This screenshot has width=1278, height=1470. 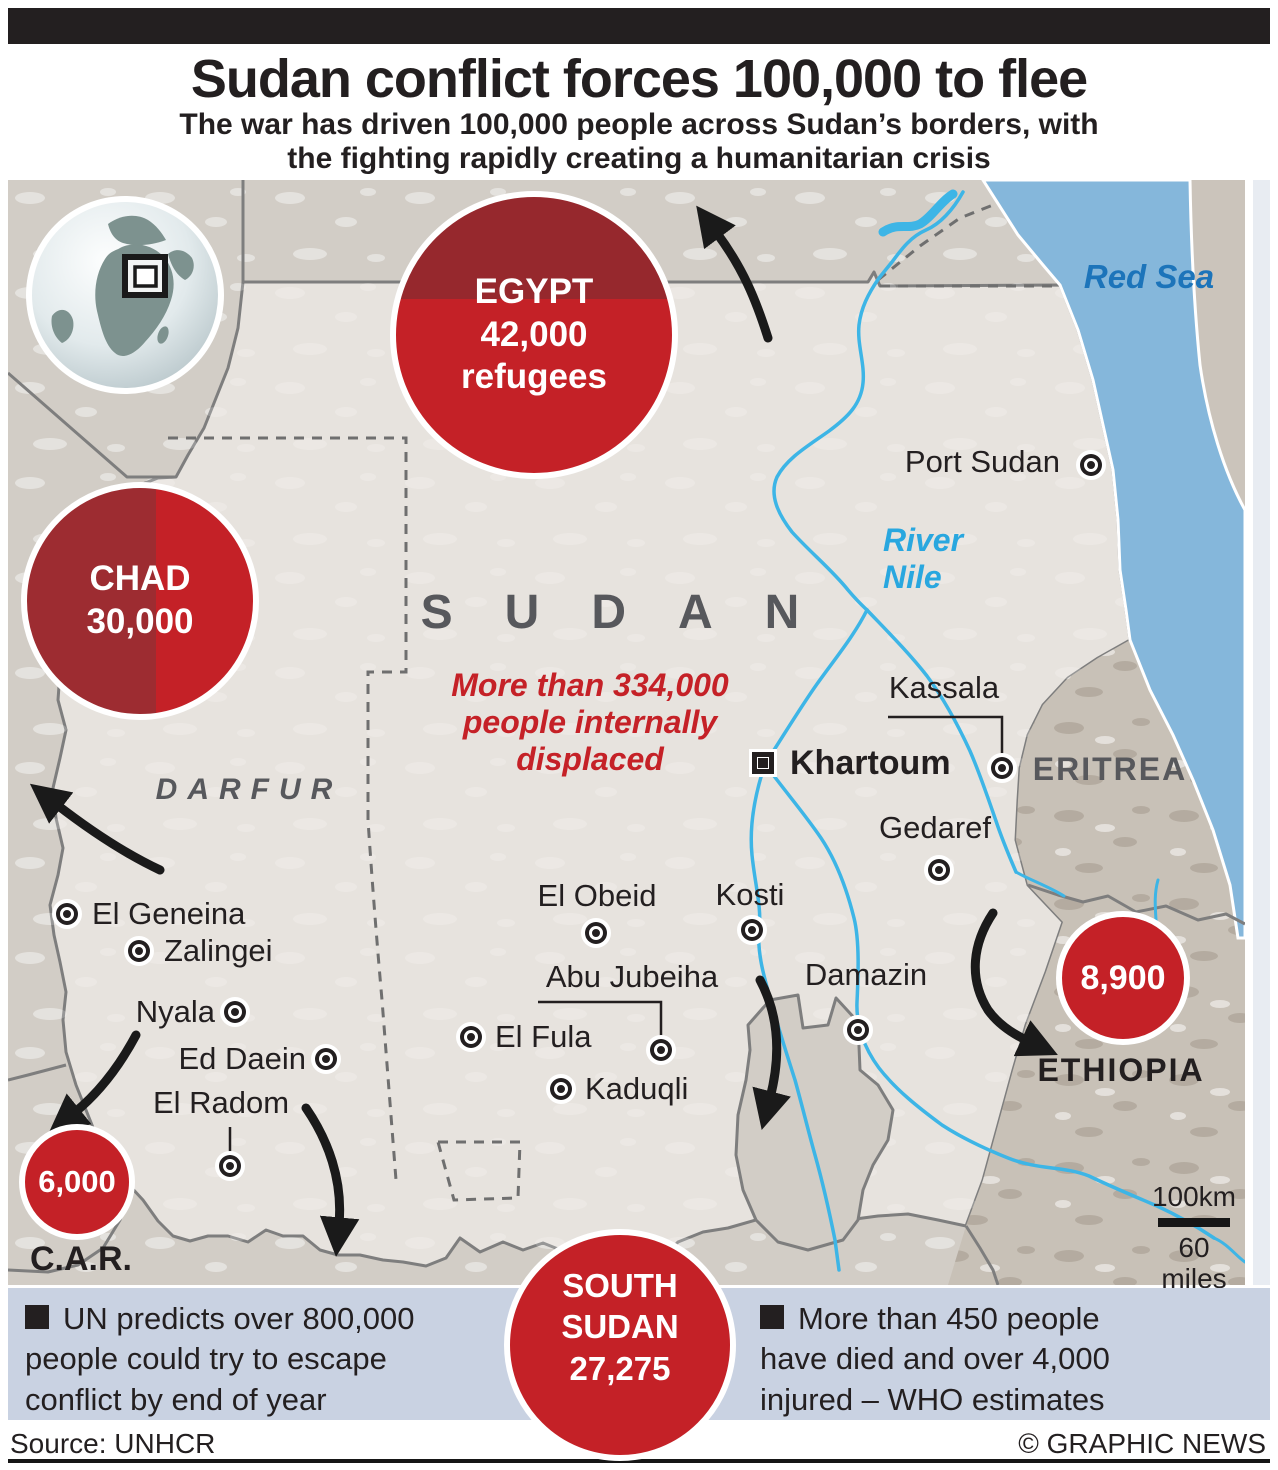 What do you see at coordinates (230, 1166) in the screenshot?
I see `el-radom-marker` at bounding box center [230, 1166].